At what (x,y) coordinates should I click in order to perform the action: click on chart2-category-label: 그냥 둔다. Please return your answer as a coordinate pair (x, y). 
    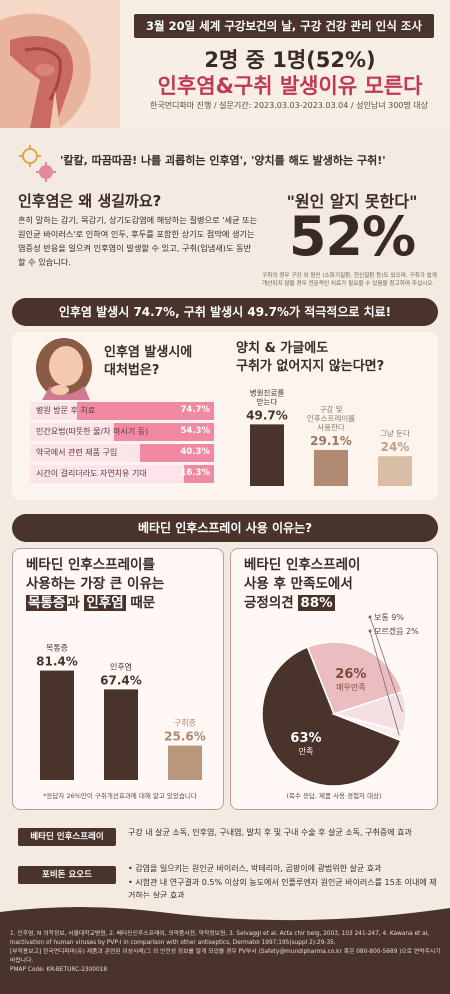
    Looking at the image, I should click on (395, 433).